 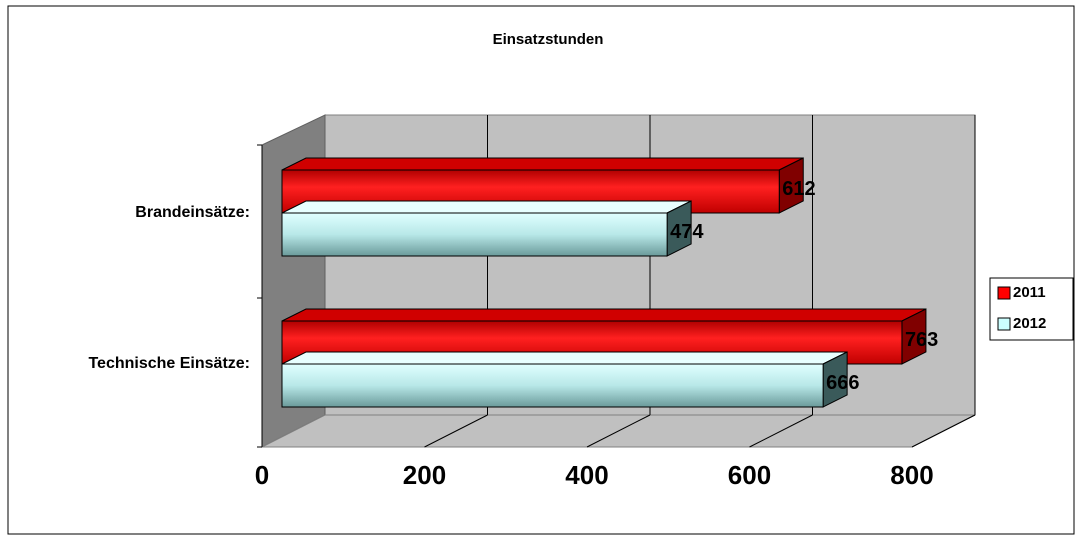 What do you see at coordinates (842, 383) in the screenshot?
I see `value-label: 666` at bounding box center [842, 383].